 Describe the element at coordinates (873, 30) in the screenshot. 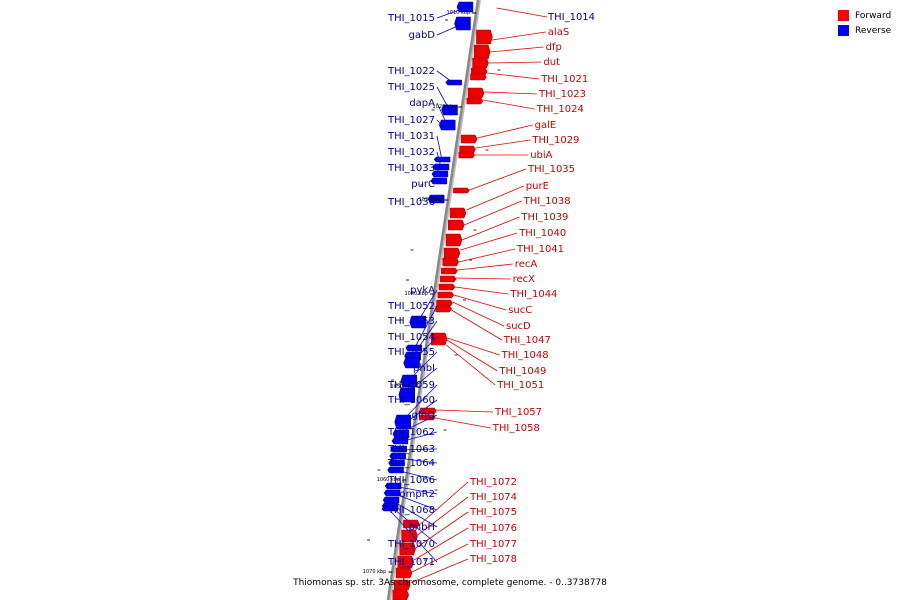

I see `legend-reverse-label: Reverse` at that location.